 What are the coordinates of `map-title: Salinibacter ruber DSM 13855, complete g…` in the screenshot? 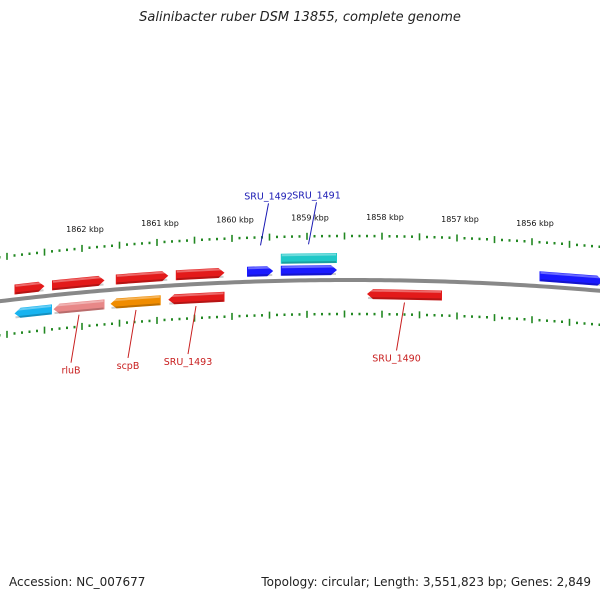 It's located at (300, 17).